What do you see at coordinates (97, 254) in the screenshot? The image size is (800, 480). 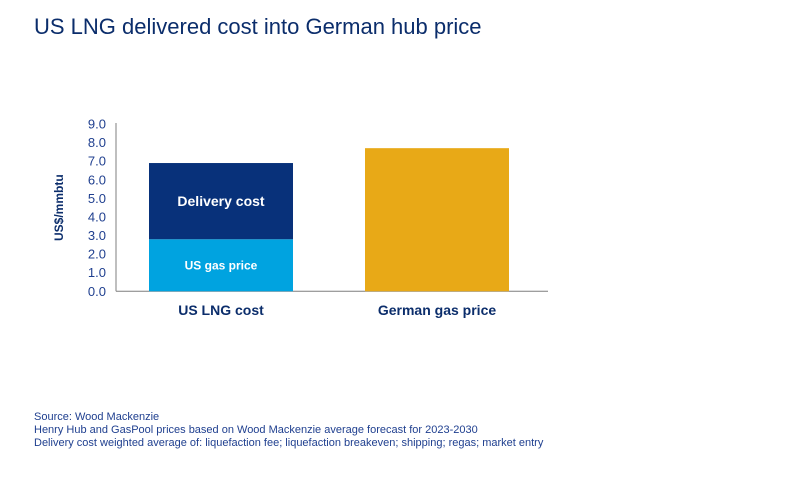 I see `y-tick-label: 2.0` at bounding box center [97, 254].